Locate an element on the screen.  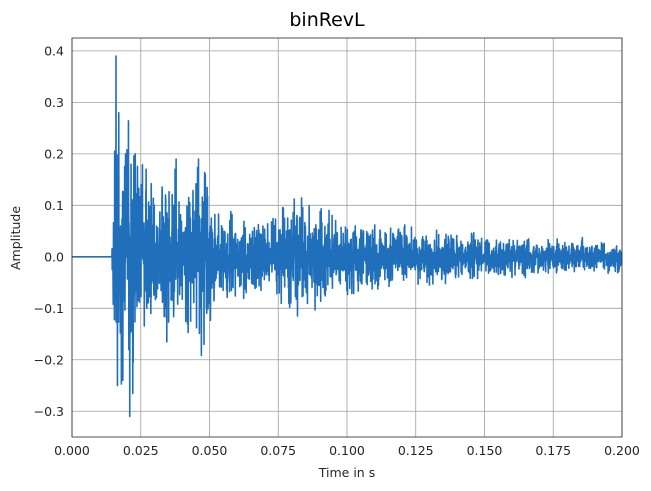
y-axis-ticks: −0.3 −0.2 −0.1 0.0 0.1 0.2 0.3 0.4 is located at coordinates (49, 230).